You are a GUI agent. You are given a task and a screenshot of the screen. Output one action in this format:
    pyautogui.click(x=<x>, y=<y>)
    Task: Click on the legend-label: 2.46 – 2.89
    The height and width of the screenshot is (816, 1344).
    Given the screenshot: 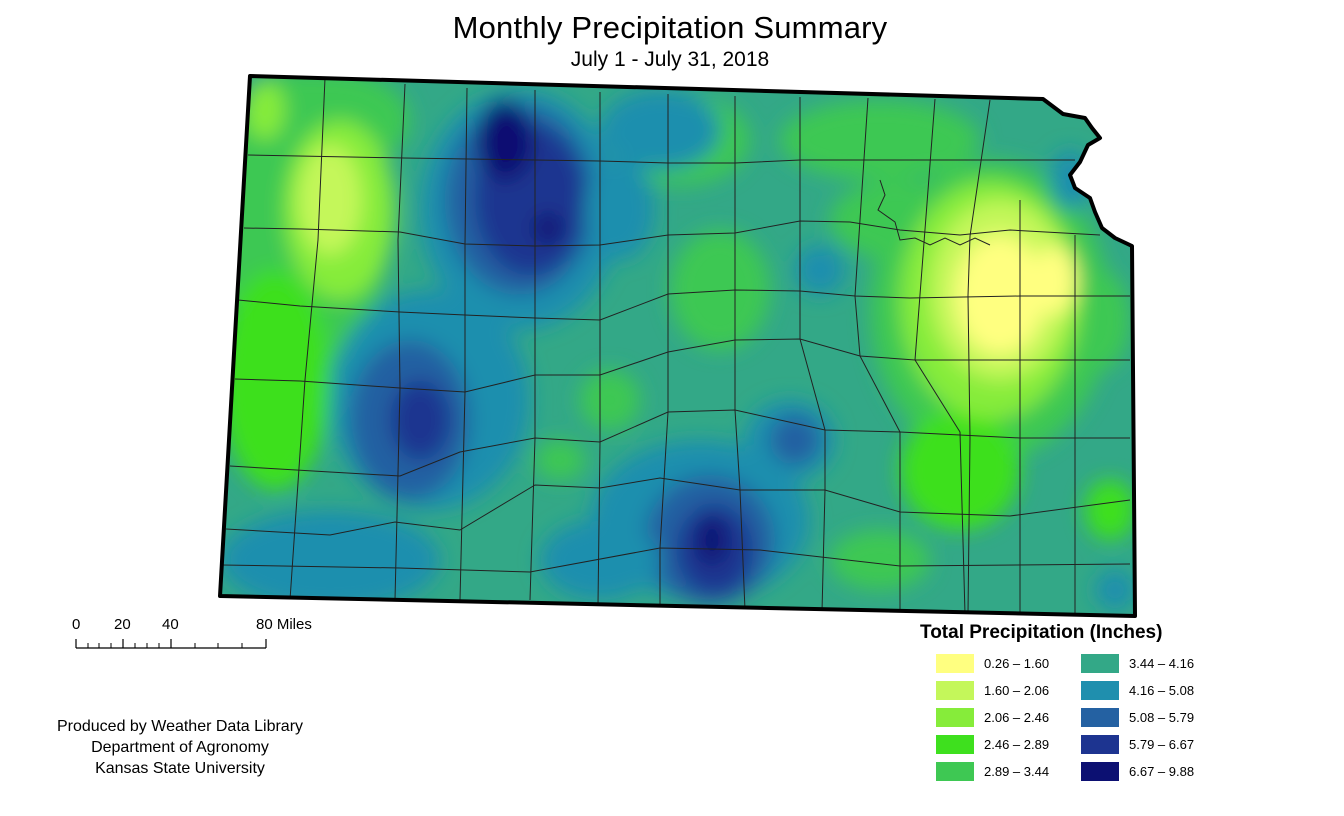 What is the action you would take?
    pyautogui.click(x=1017, y=744)
    